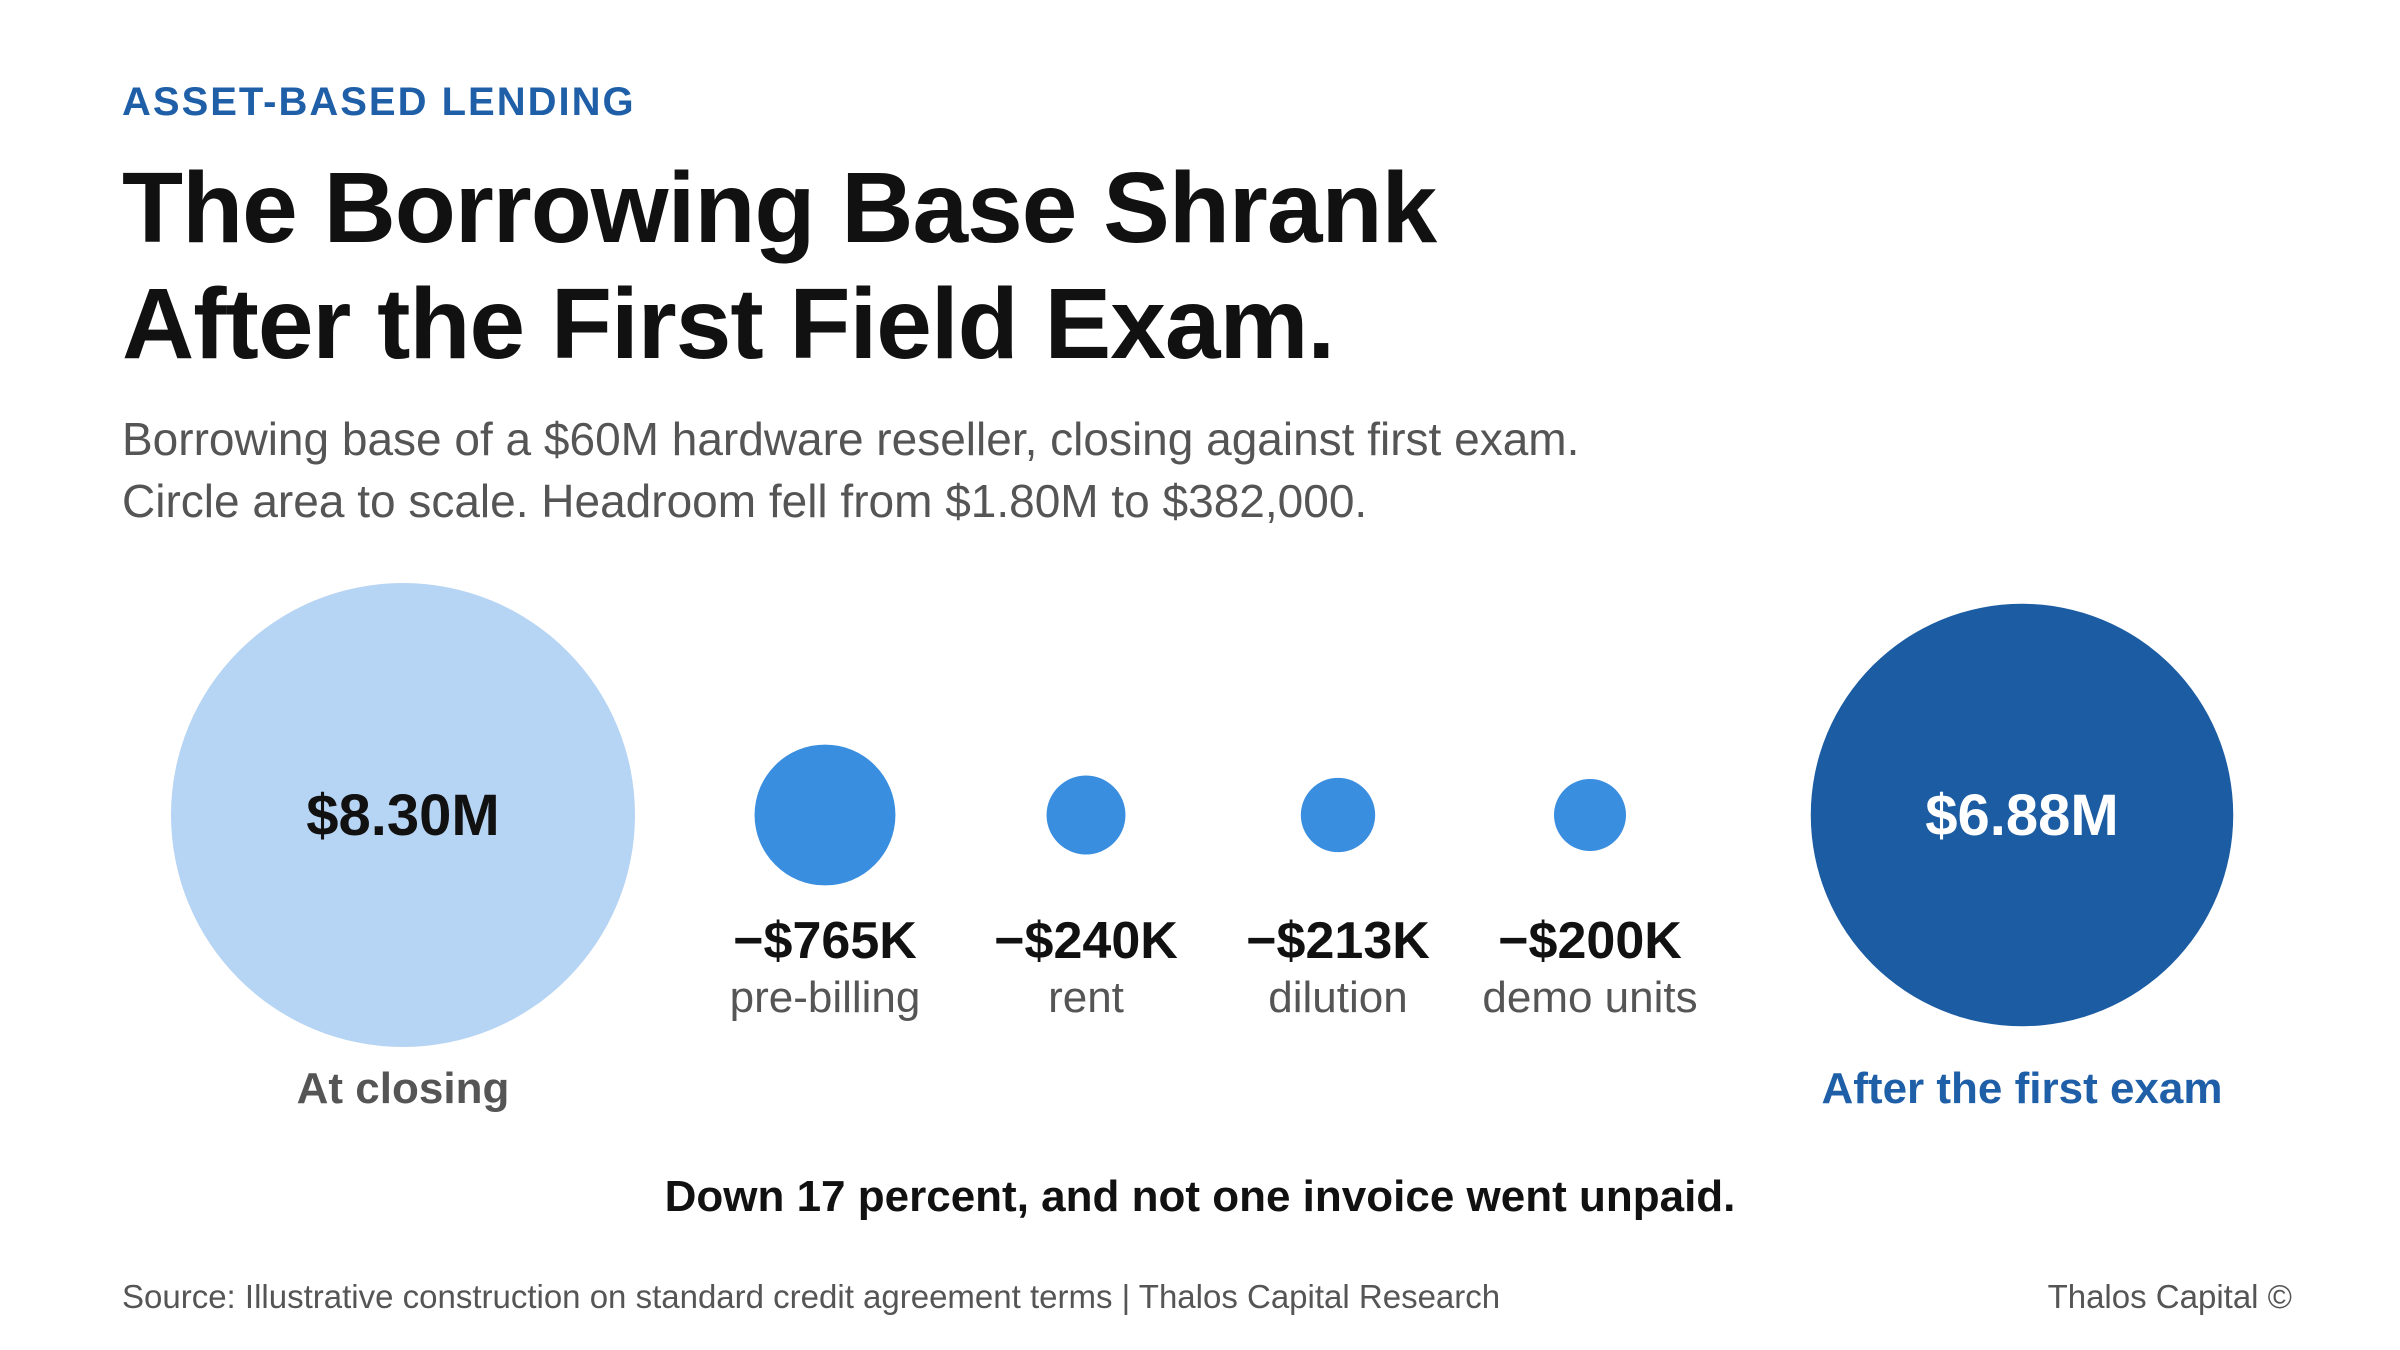  Describe the element at coordinates (379, 102) in the screenshot. I see `kicker: ASSET-BASED LENDING` at that location.